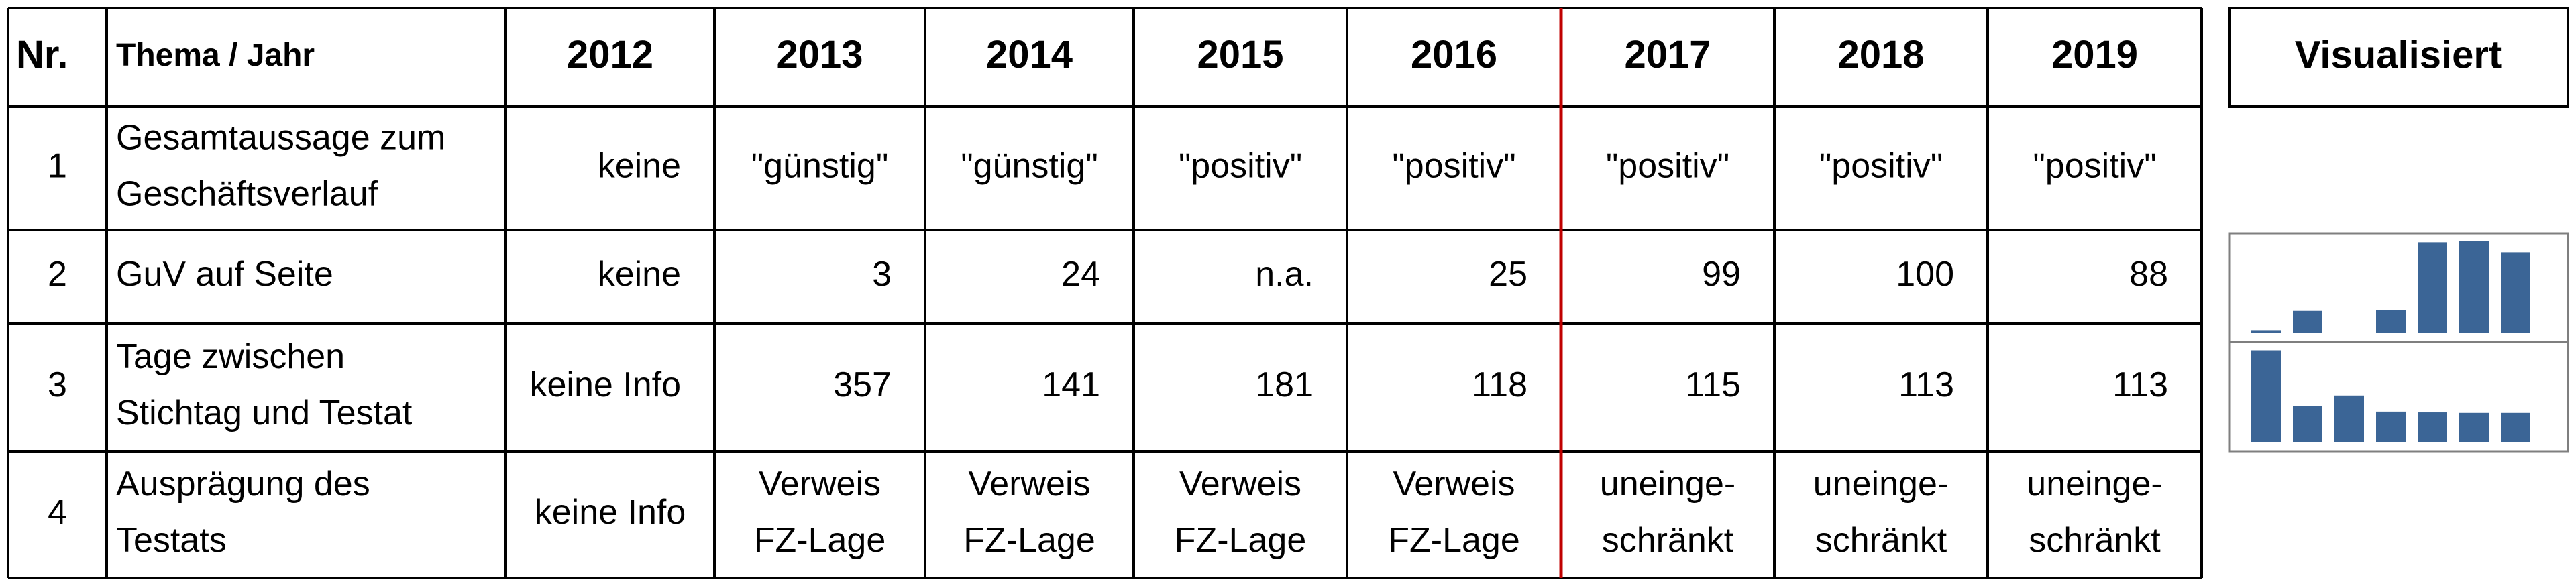  What do you see at coordinates (1925, 274) in the screenshot?
I see `cell-text: 100` at bounding box center [1925, 274].